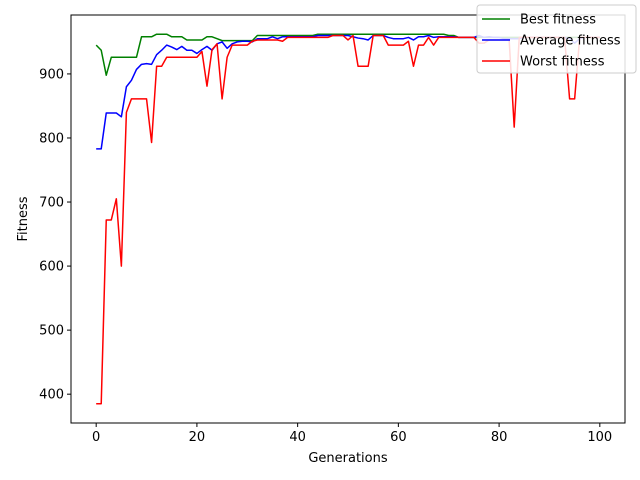  I want to click on x-tick-label: 60, so click(398, 437).